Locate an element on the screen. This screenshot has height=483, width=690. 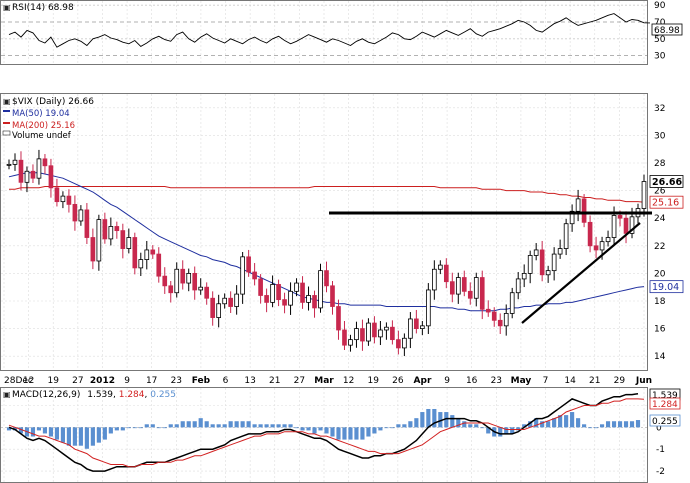
macd-badge-label: 0.255 is located at coordinates (665, 422).